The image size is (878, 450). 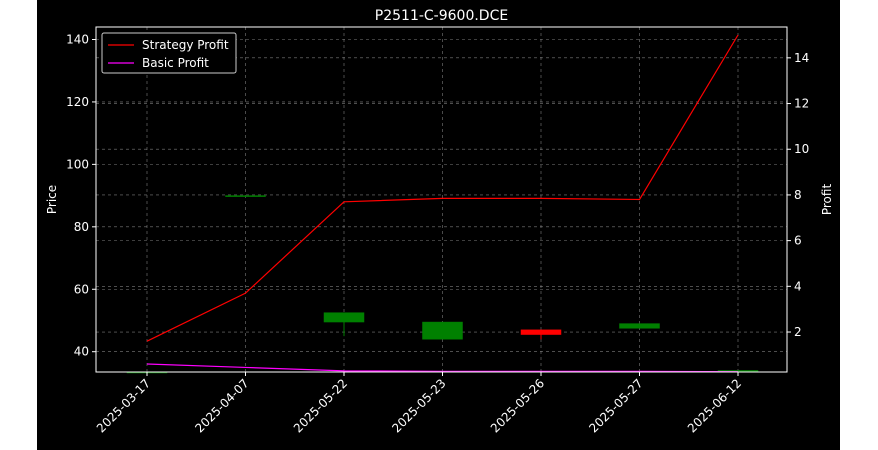 I want to click on x-tick-label: 2025-05-22, so click(x=320, y=405).